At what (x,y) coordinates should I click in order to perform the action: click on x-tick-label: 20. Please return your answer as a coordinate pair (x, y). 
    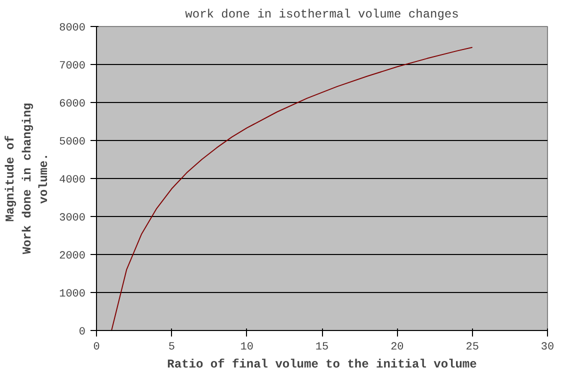
    Looking at the image, I should click on (397, 348).